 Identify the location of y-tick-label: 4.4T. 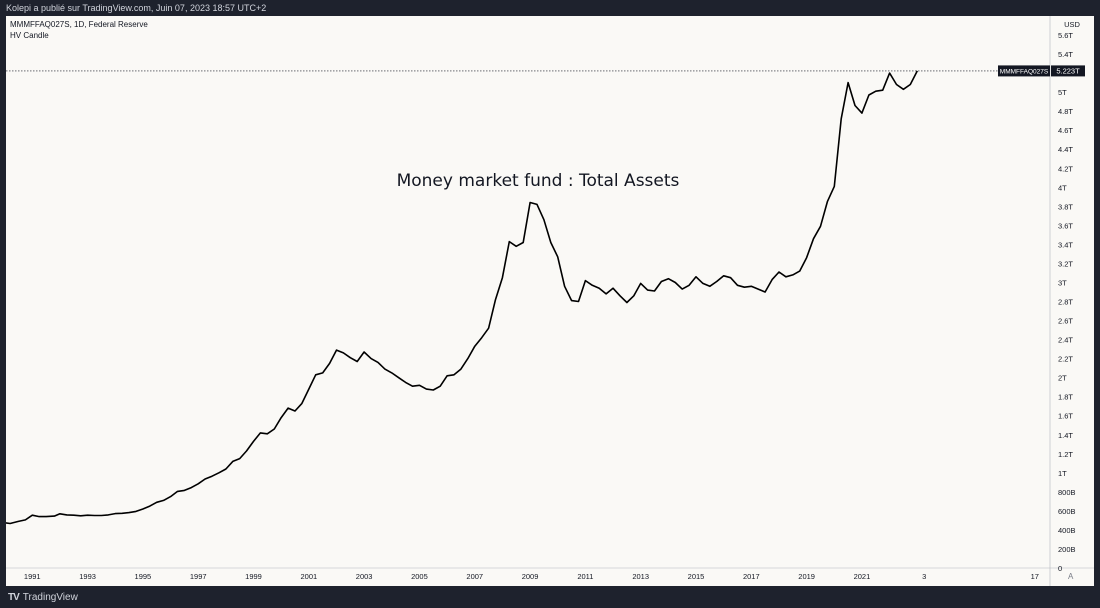
(1065, 149).